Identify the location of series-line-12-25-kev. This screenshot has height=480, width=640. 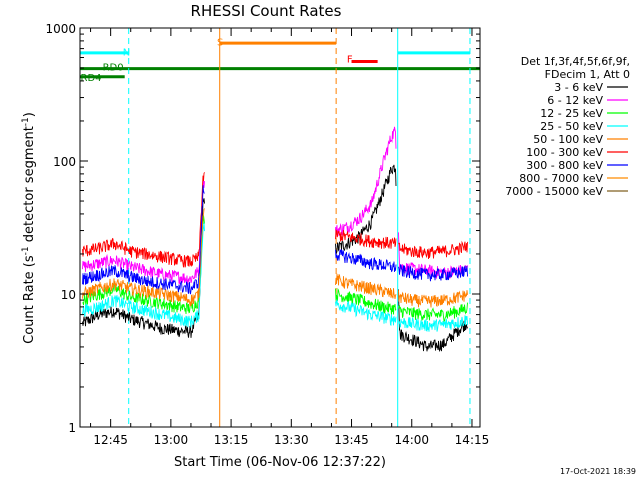
(143, 265).